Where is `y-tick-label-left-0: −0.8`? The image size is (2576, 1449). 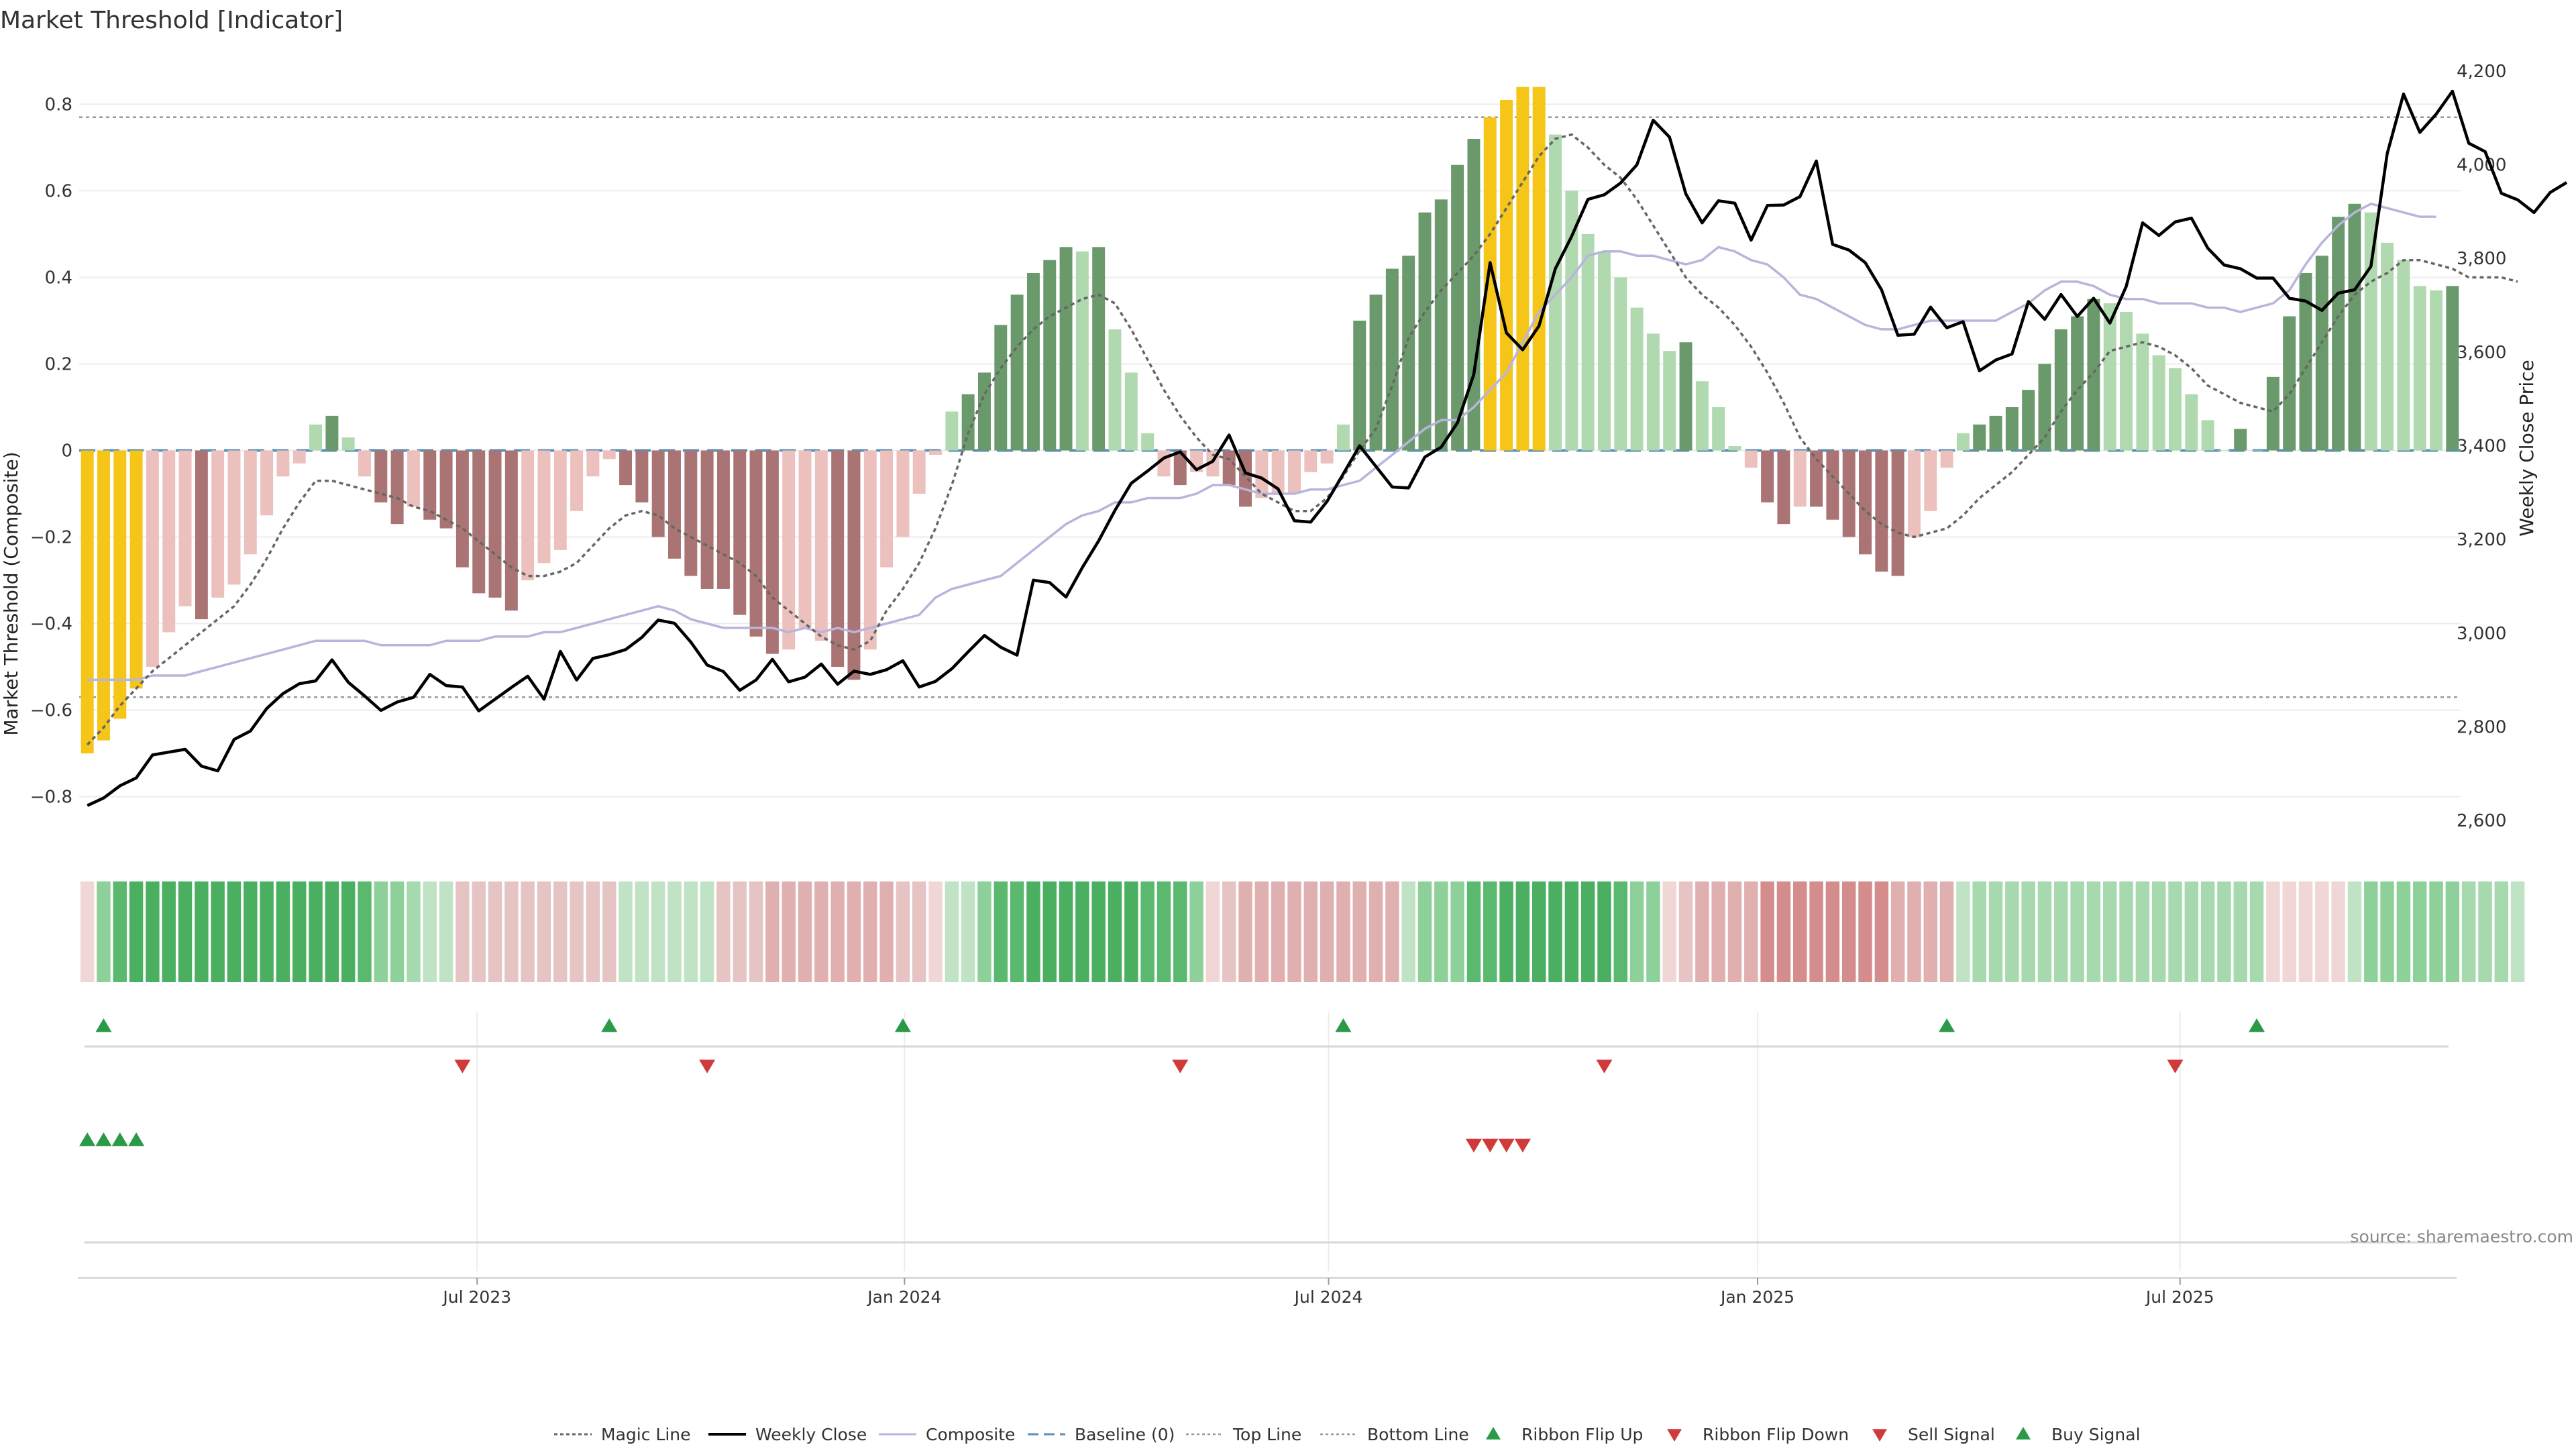 y-tick-label-left-0: −0.8 is located at coordinates (51, 798).